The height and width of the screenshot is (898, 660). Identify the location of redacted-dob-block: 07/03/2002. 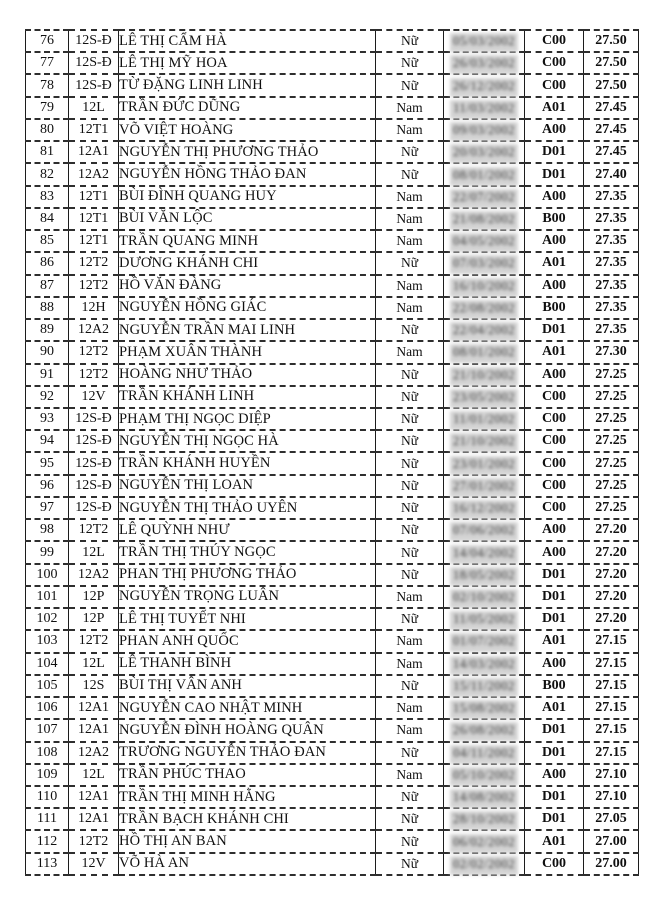
(484, 265).